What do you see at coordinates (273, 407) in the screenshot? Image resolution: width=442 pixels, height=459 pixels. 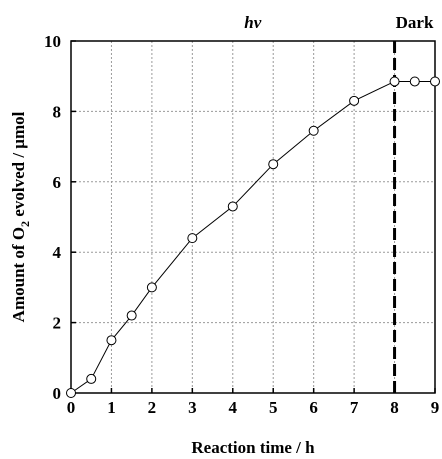 I see `x-tick-label: 5` at bounding box center [273, 407].